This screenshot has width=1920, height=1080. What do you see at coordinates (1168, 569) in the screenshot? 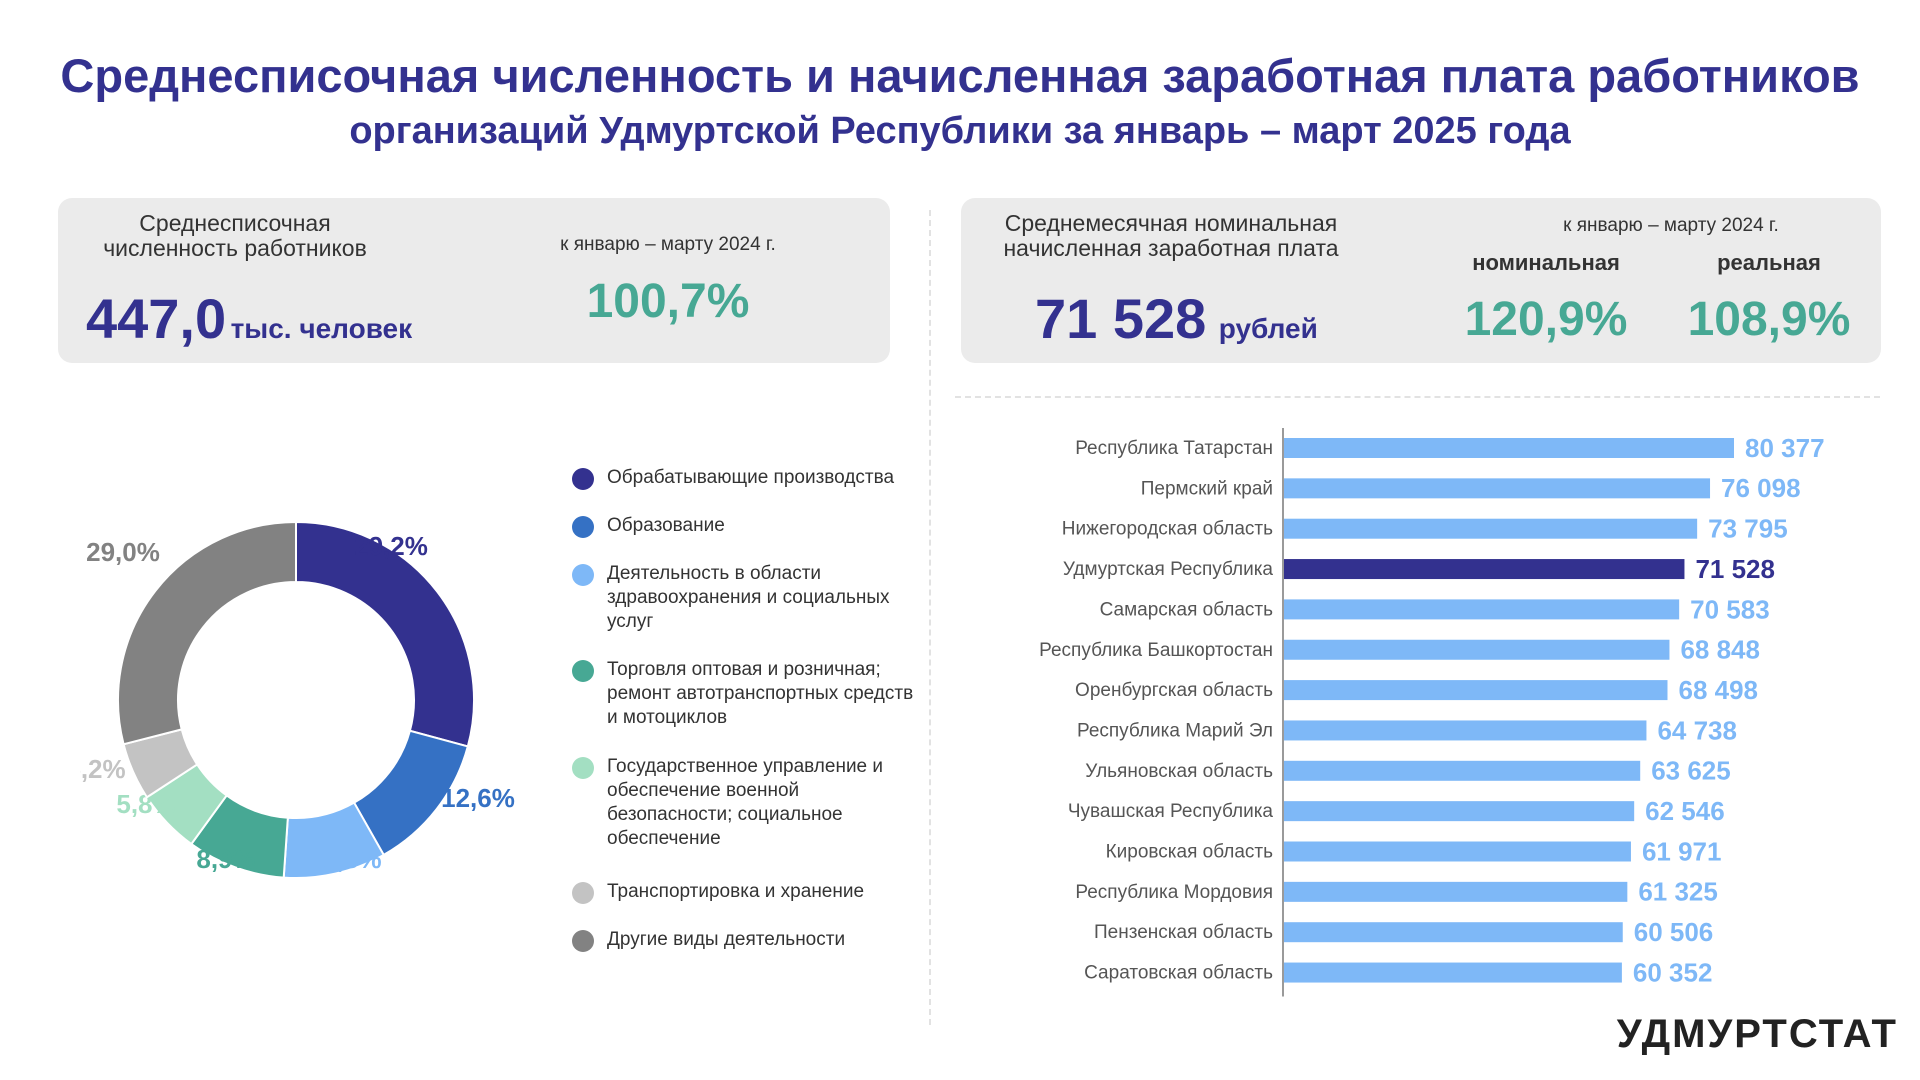
I see `bar-category-label: Удмуртская Республика` at bounding box center [1168, 569].